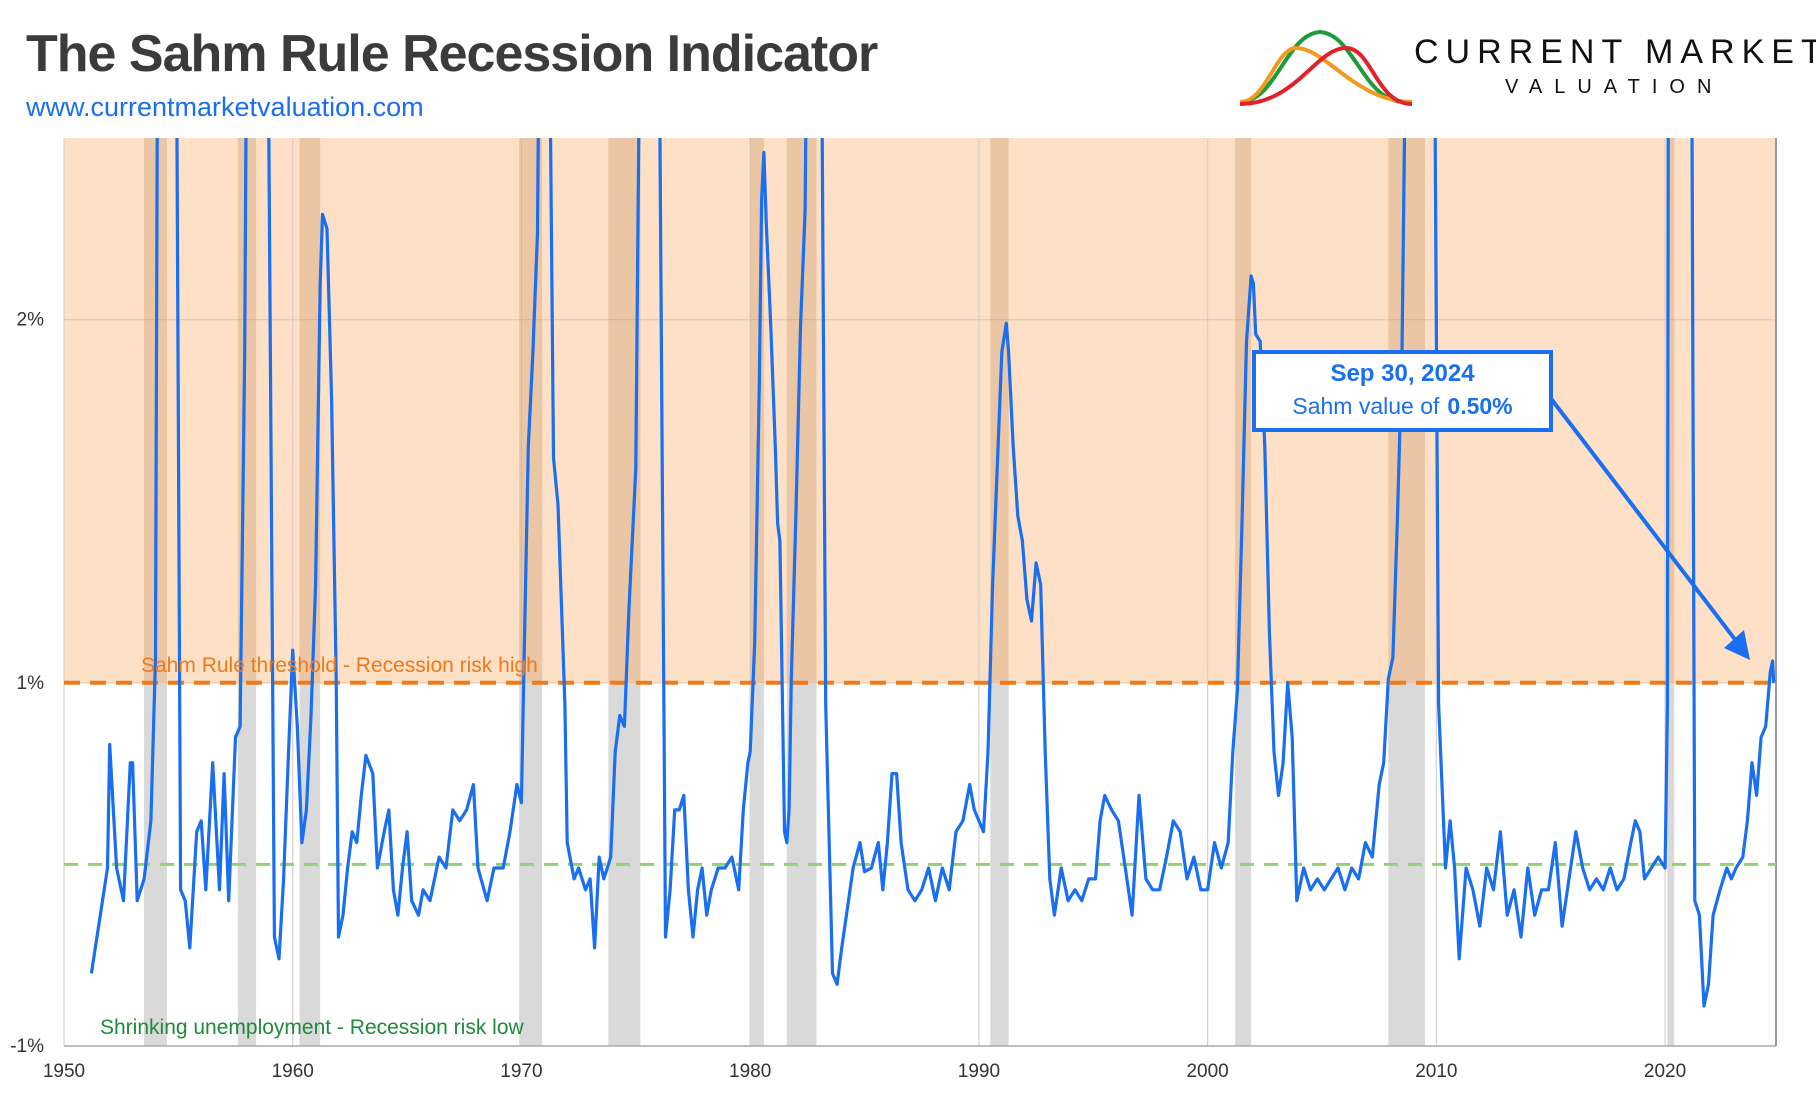 The height and width of the screenshot is (1116, 1816). Describe the element at coordinates (452, 54) in the screenshot. I see `chart-title: The Sahm Rule Recession Indicator` at that location.